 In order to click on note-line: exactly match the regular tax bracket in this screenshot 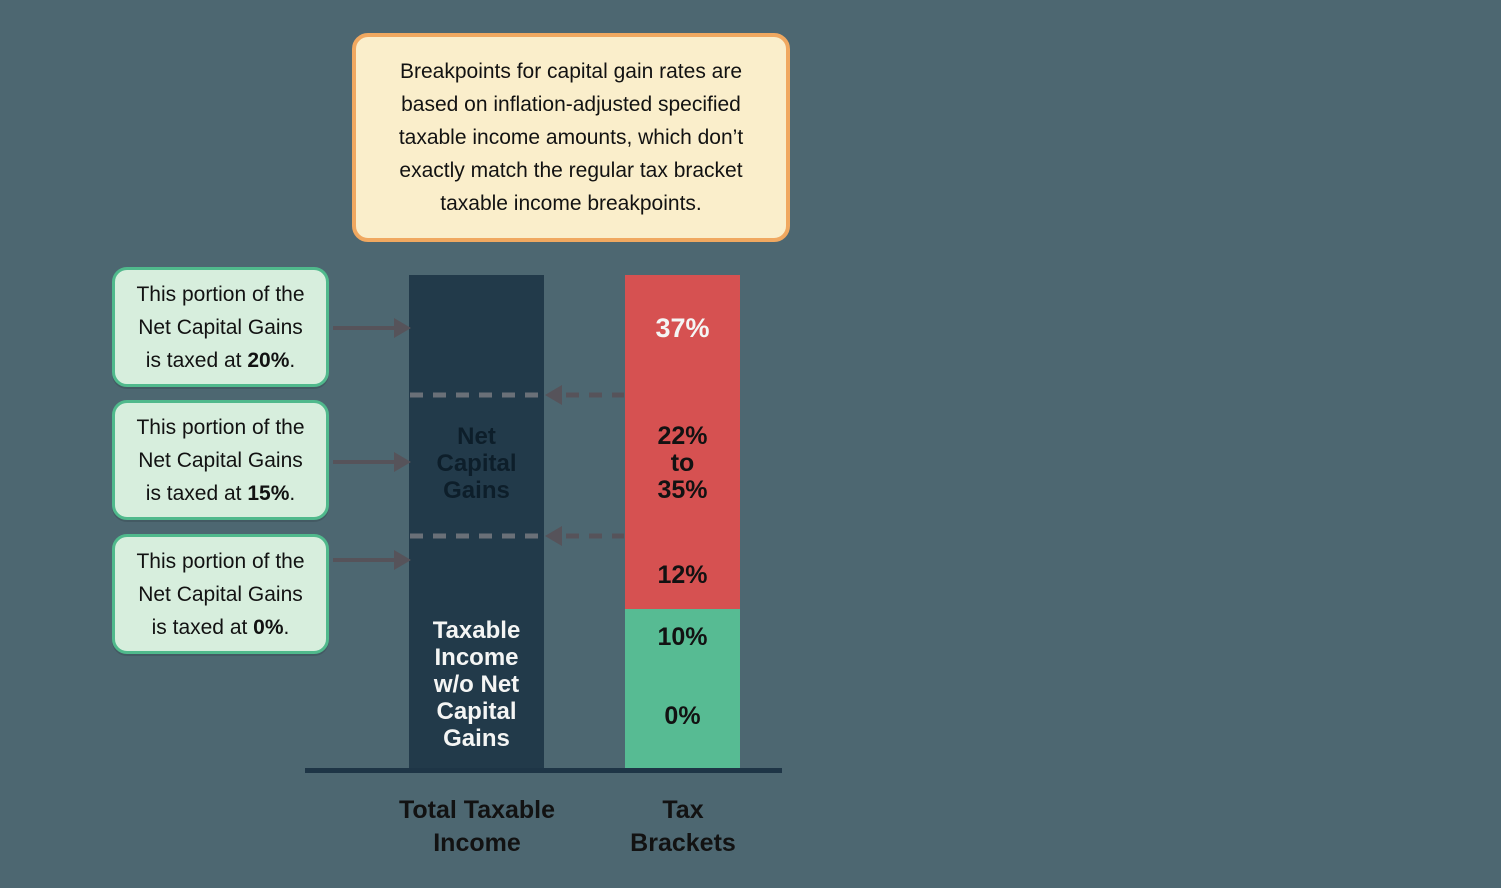, I will do `click(571, 170)`.